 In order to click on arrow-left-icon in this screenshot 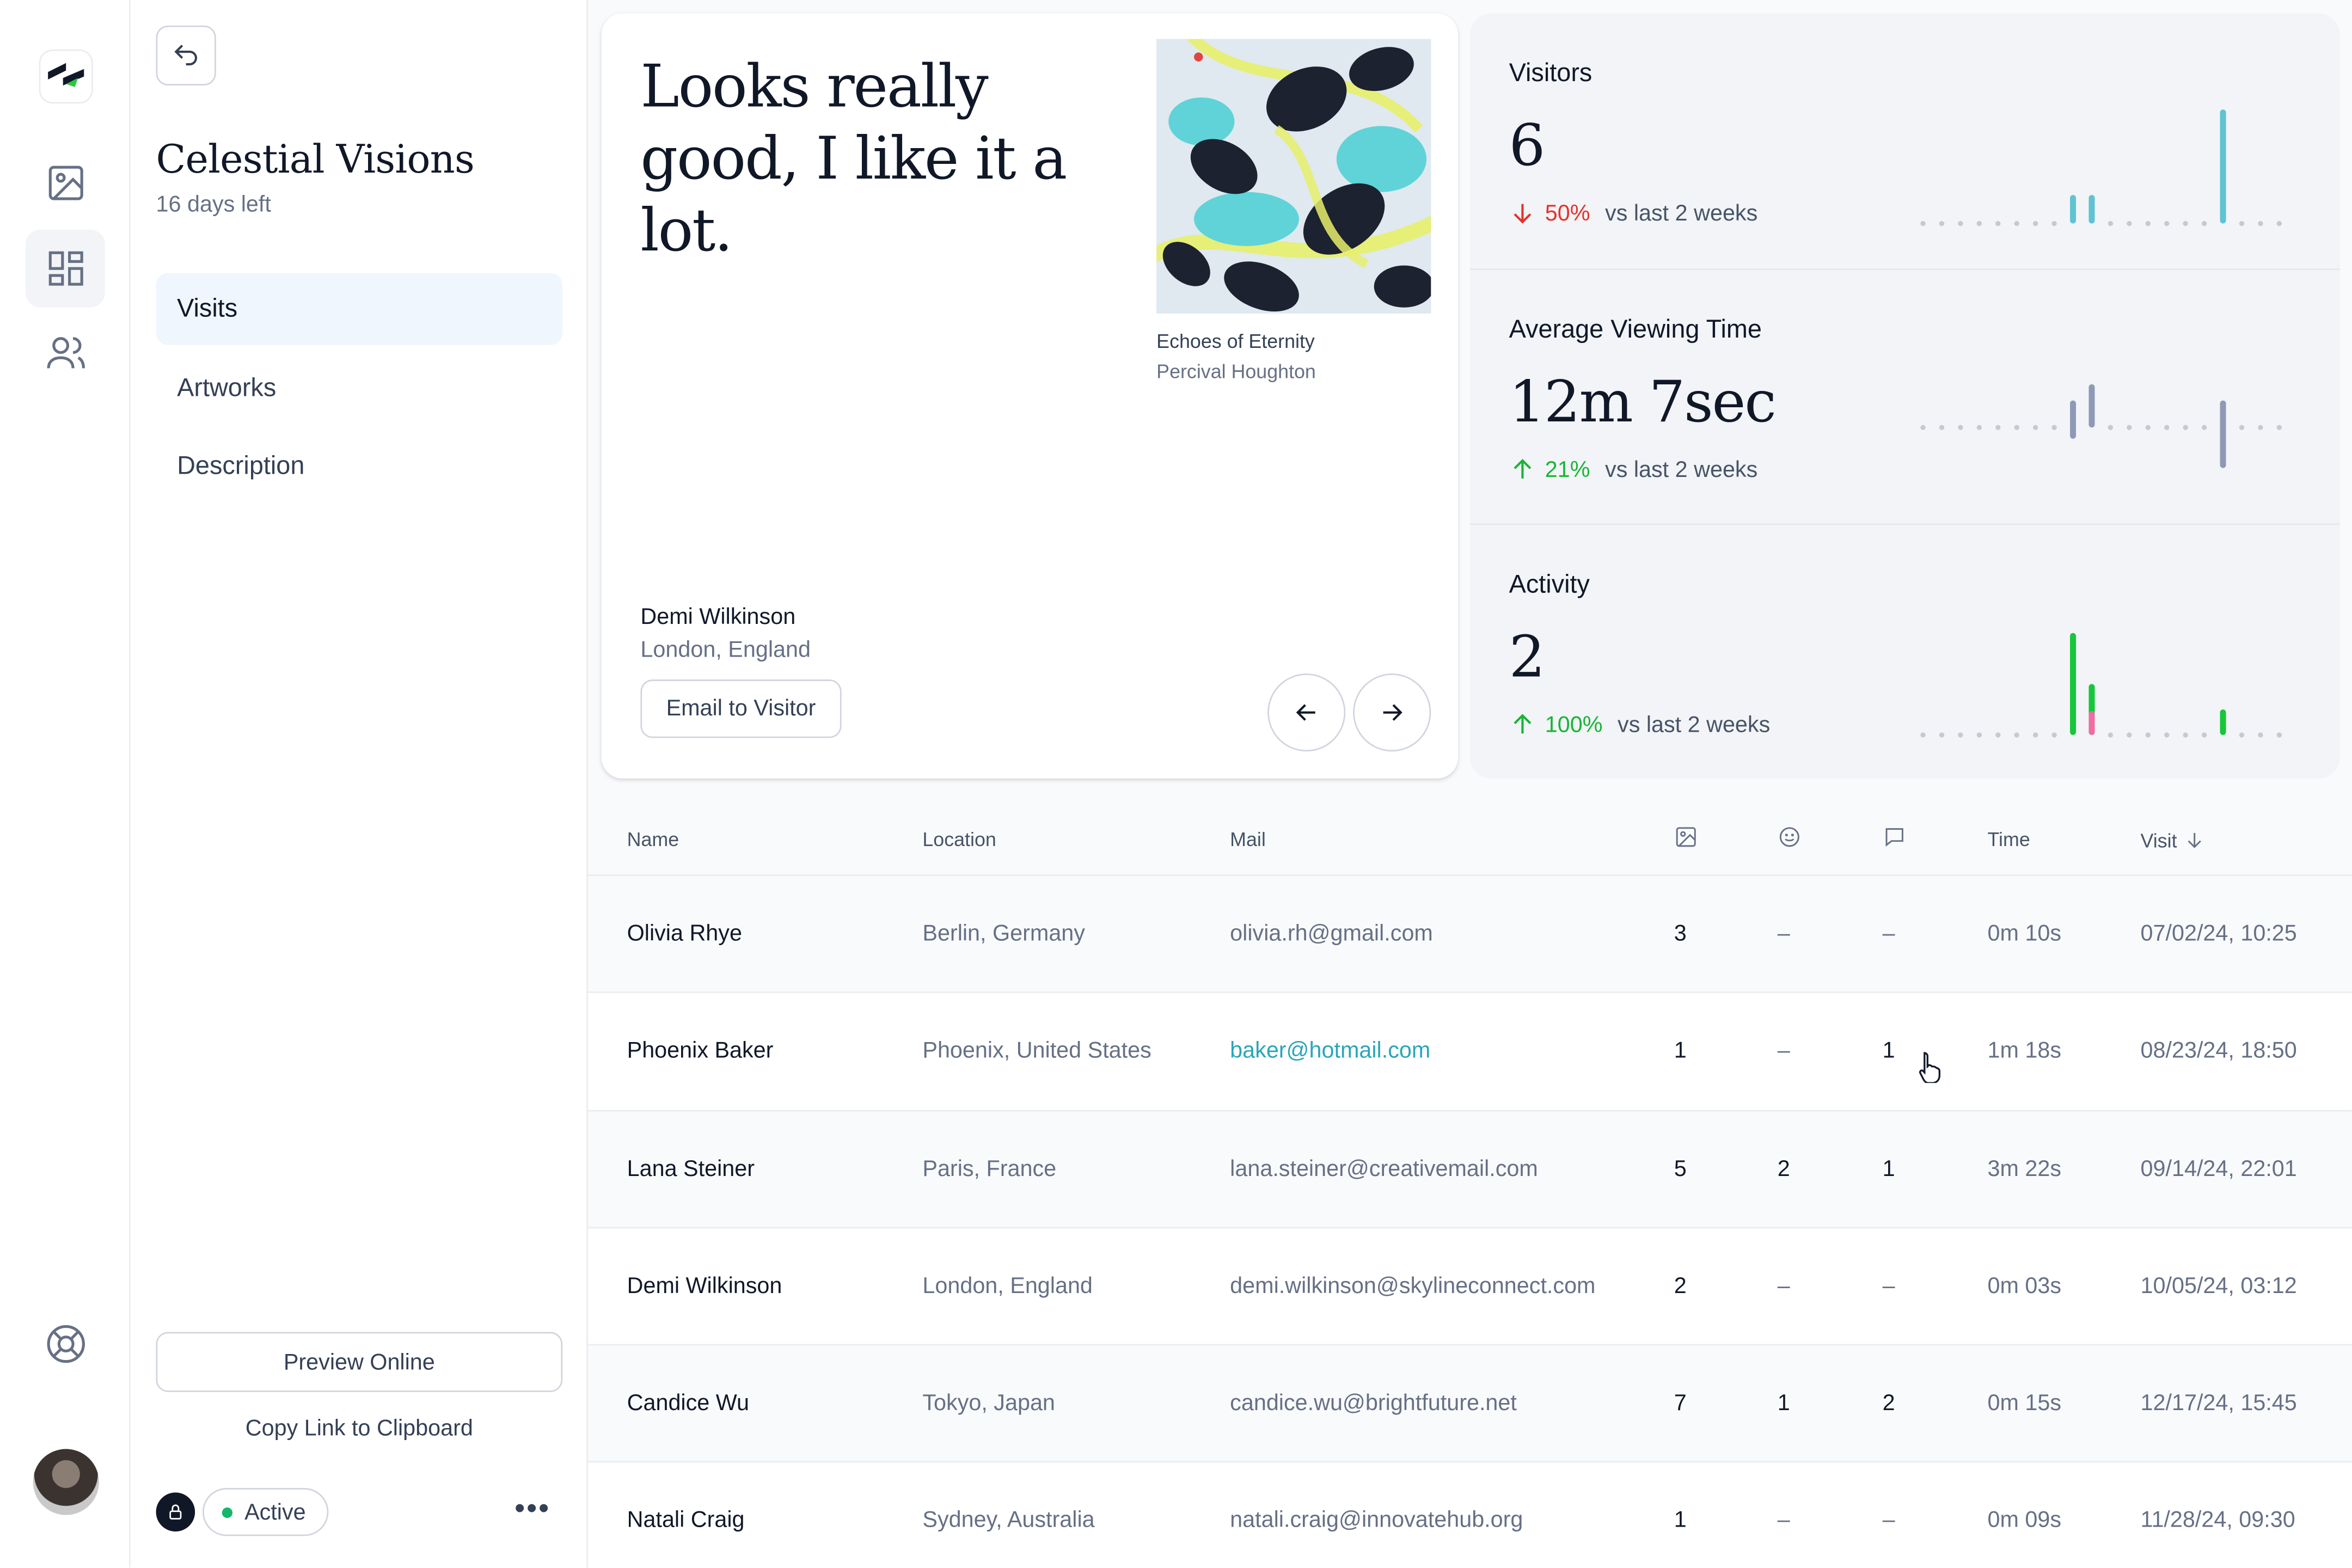, I will do `click(1305, 712)`.